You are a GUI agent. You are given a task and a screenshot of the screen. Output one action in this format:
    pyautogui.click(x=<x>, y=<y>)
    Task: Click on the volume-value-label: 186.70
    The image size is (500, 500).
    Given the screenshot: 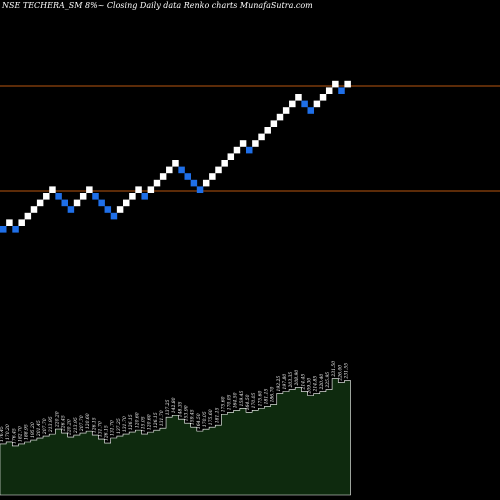 What is the action you would take?
    pyautogui.click(x=273, y=395)
    